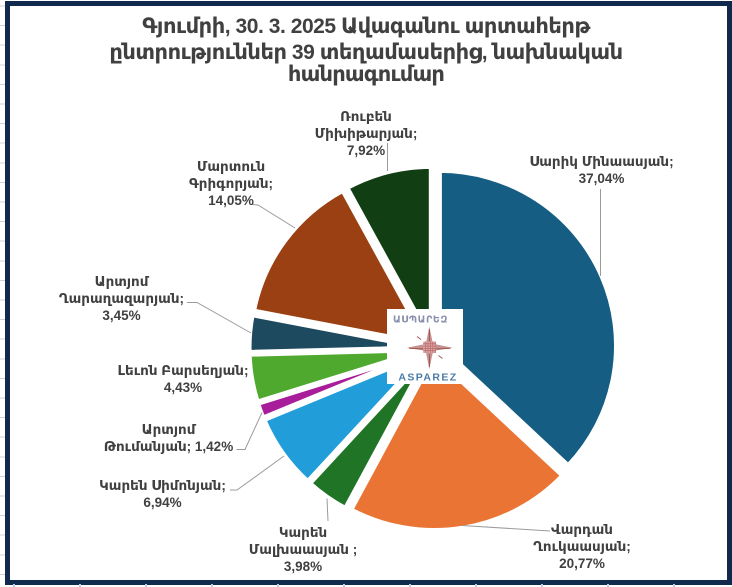  What do you see at coordinates (420, 320) in the screenshot?
I see `svg-text: ԱՍՊԱՐԵԶ` at bounding box center [420, 320].